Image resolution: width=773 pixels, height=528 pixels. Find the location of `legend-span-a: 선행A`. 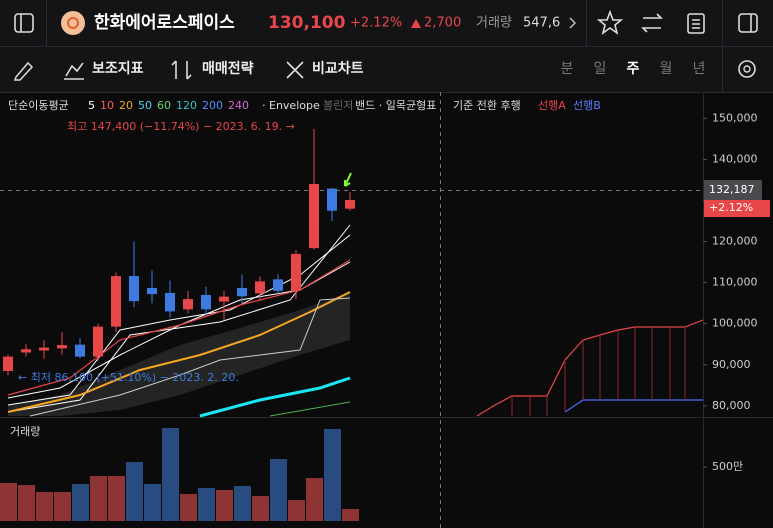

legend-span-a: 선행A is located at coordinates (552, 105).